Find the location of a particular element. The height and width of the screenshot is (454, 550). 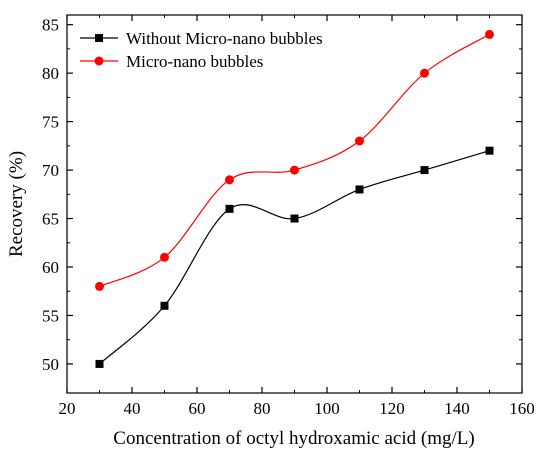

y-tick-label: 70 is located at coordinates (50, 170).